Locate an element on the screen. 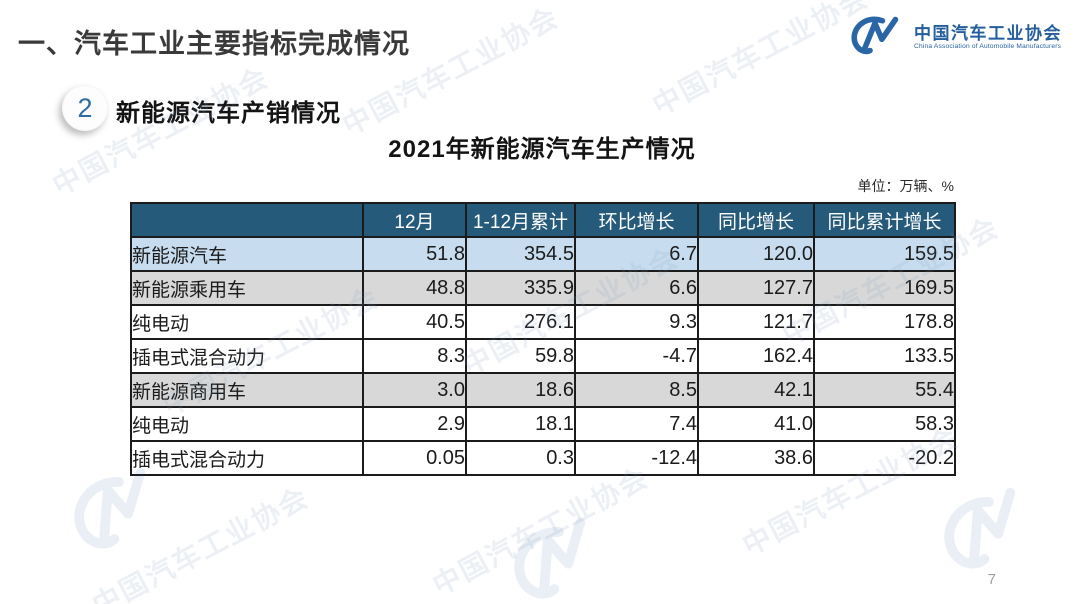 The image size is (1080, 604). row-label: 新能源商用车 is located at coordinates (247, 390).